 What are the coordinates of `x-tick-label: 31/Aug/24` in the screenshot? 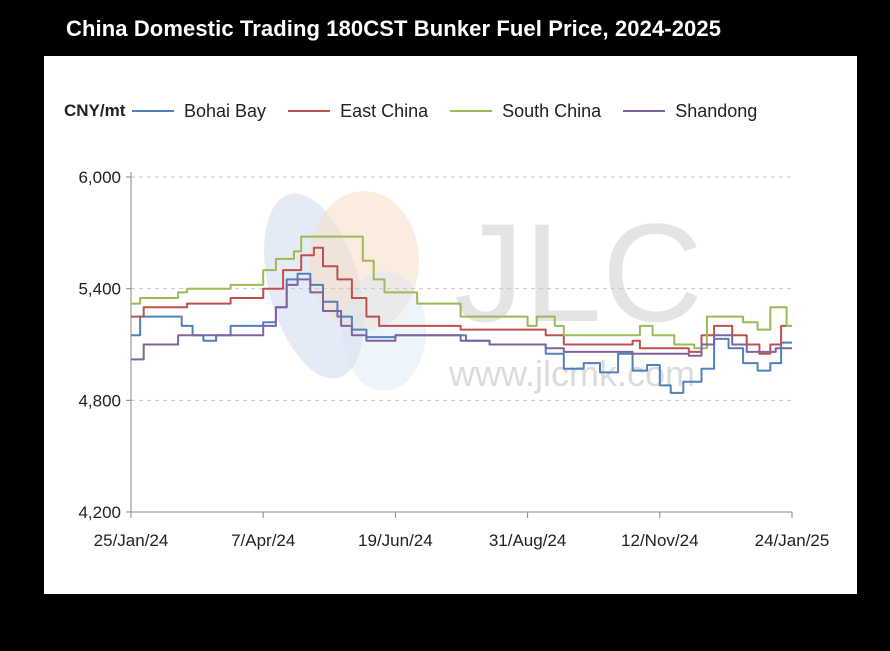 It's located at (528, 540).